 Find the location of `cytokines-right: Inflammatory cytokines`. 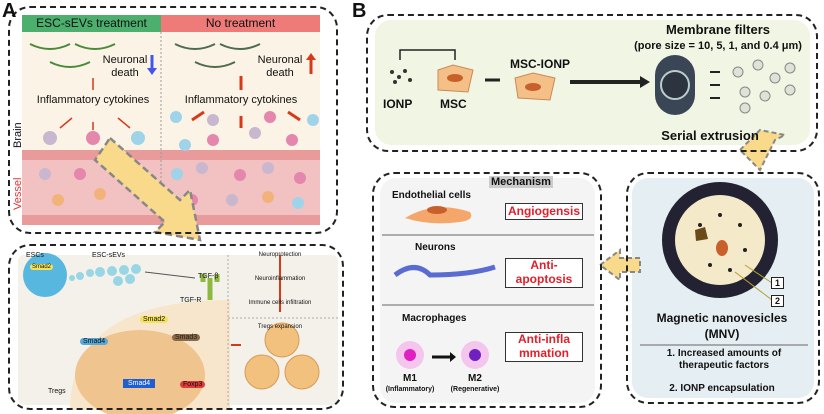

cytokines-right: Inflammatory cytokines is located at coordinates (241, 100).